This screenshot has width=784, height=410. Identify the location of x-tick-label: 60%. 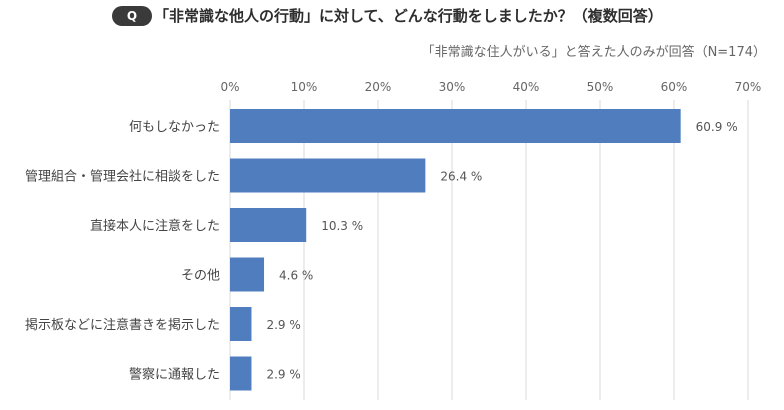
(674, 87).